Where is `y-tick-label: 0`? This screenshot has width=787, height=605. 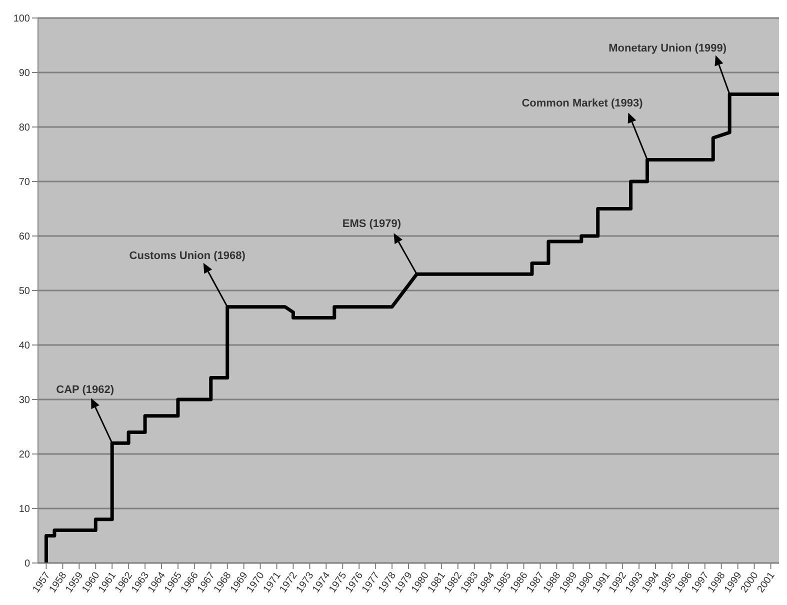 y-tick-label: 0 is located at coordinates (27, 564).